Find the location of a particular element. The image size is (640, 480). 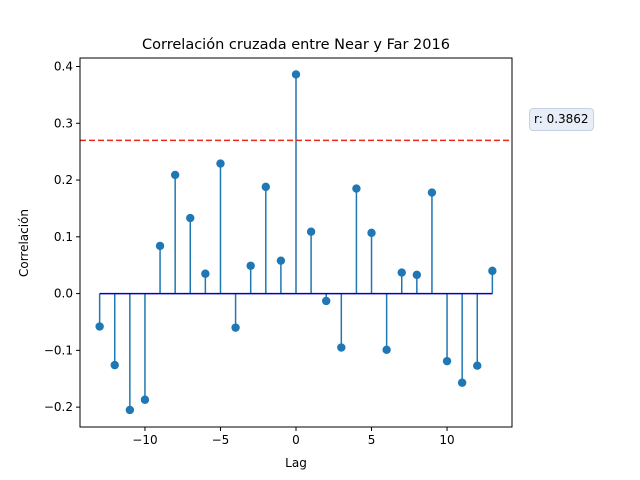

x-tick-label: −5 is located at coordinates (221, 440).